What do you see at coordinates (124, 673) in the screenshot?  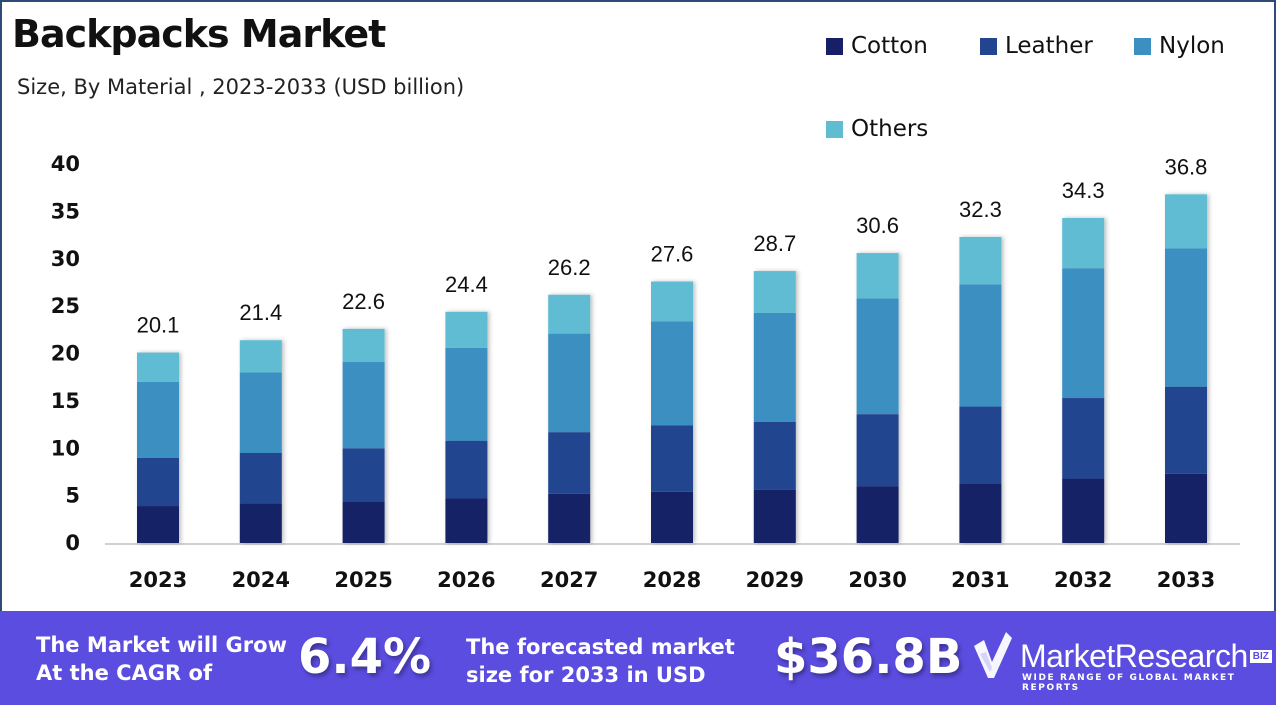 I see `cagr-label-line2: At the CAGR of` at bounding box center [124, 673].